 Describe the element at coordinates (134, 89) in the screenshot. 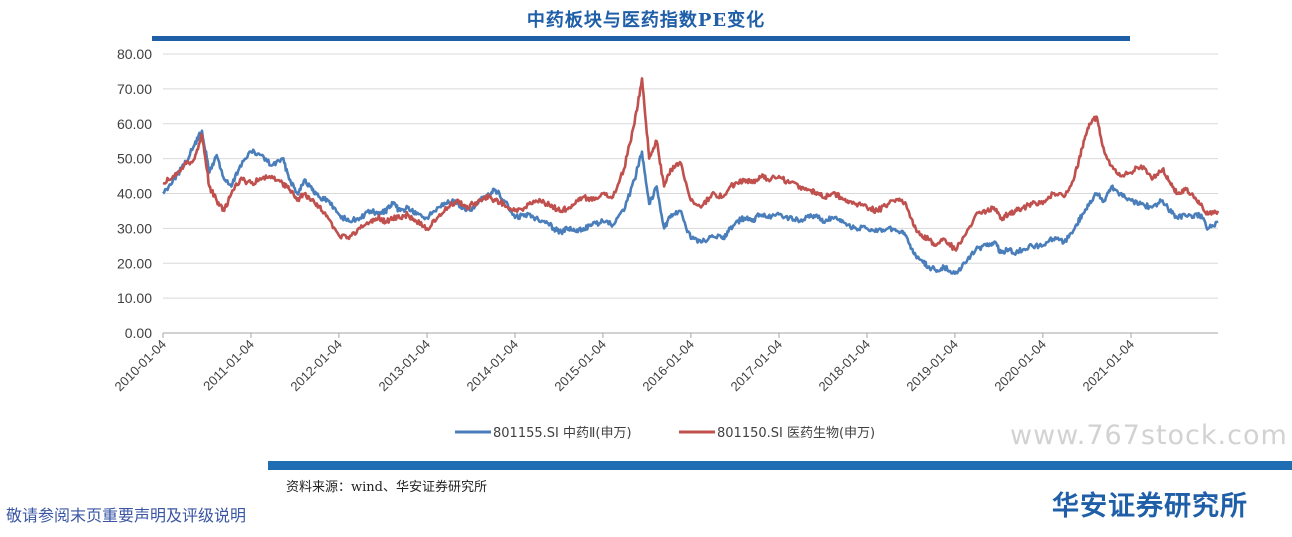

I see `y-tick-label: 70.00` at that location.